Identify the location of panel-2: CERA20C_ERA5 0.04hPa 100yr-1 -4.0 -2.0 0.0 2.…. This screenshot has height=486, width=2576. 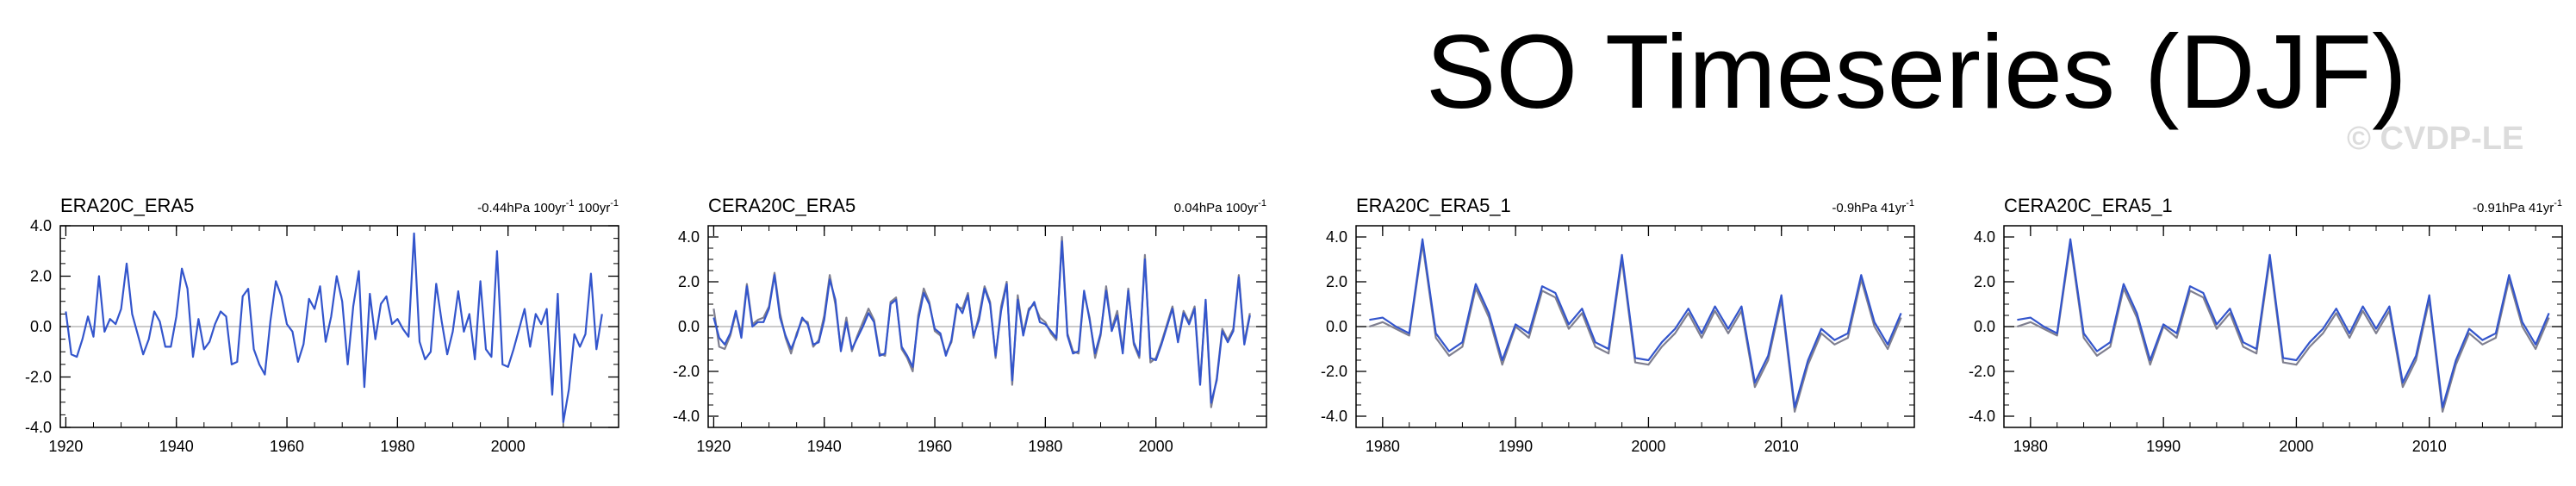
(970, 325).